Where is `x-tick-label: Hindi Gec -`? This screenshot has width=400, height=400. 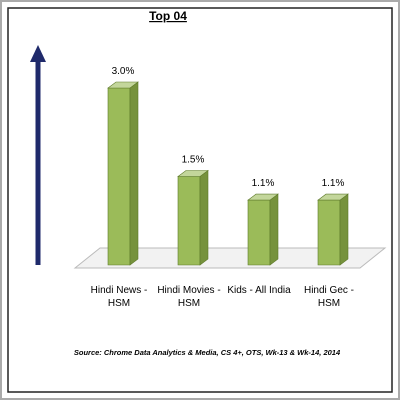
x-tick-label: Hindi Gec - is located at coordinates (329, 290).